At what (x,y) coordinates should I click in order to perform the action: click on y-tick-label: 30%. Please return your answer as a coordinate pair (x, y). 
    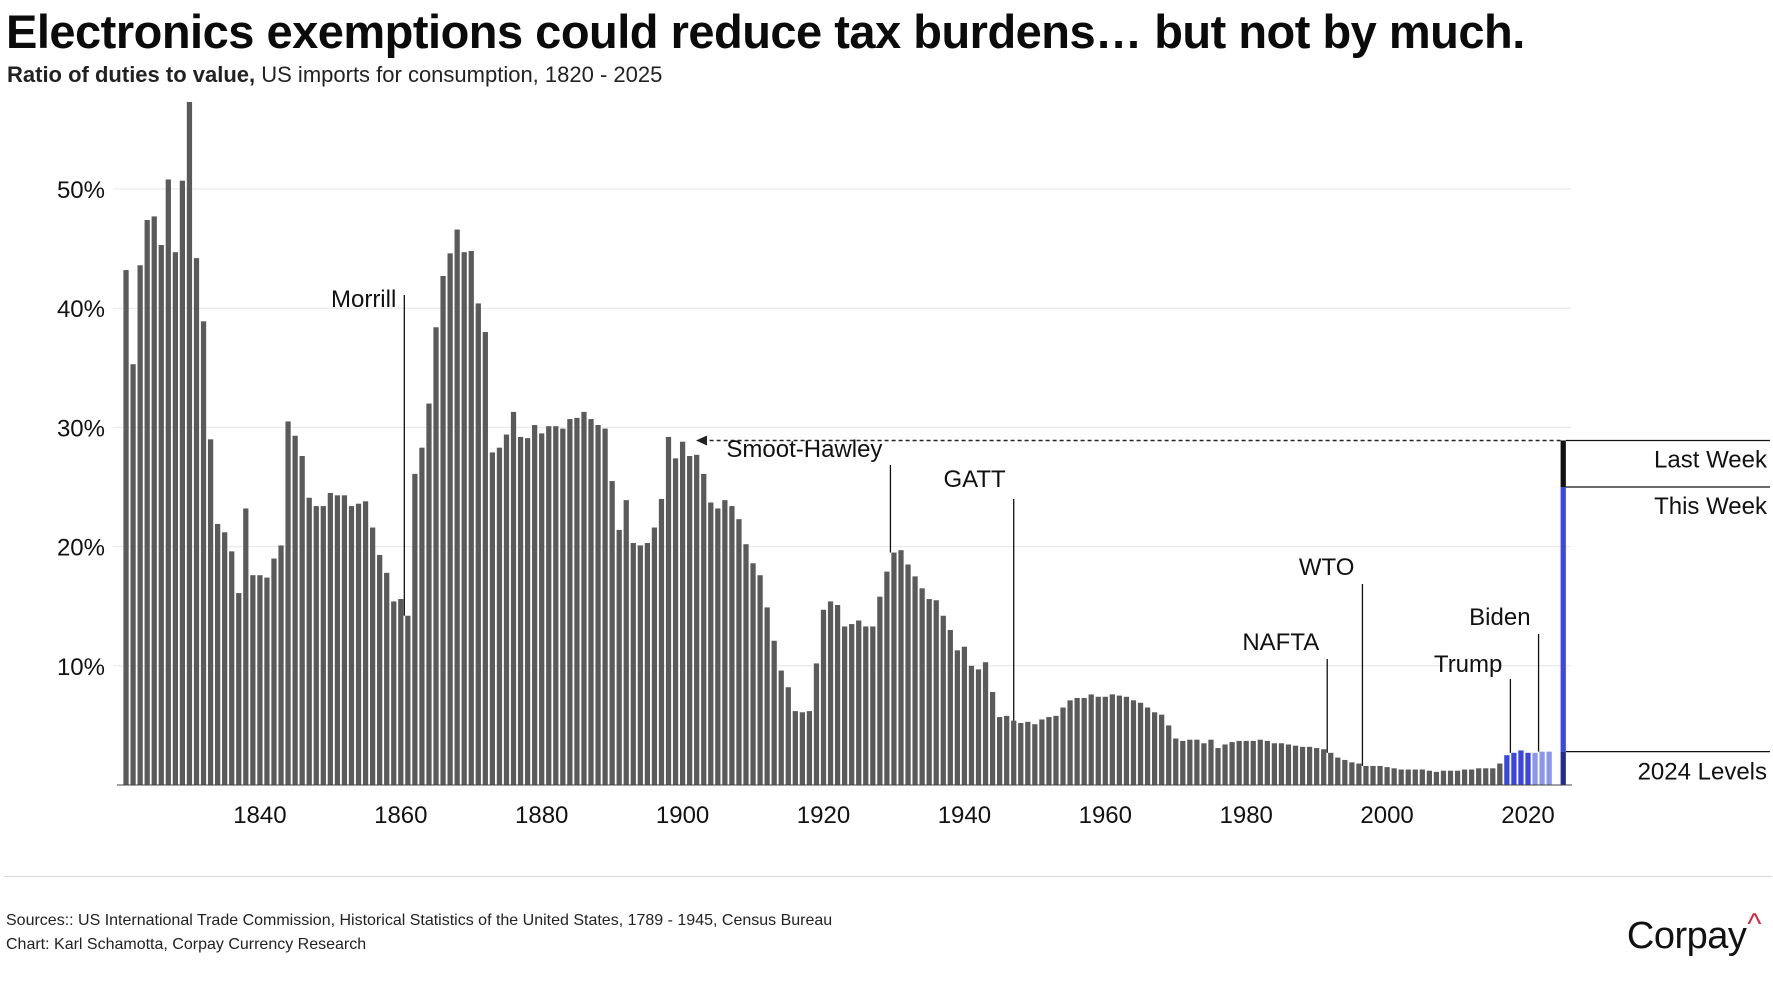
    Looking at the image, I should click on (81, 428).